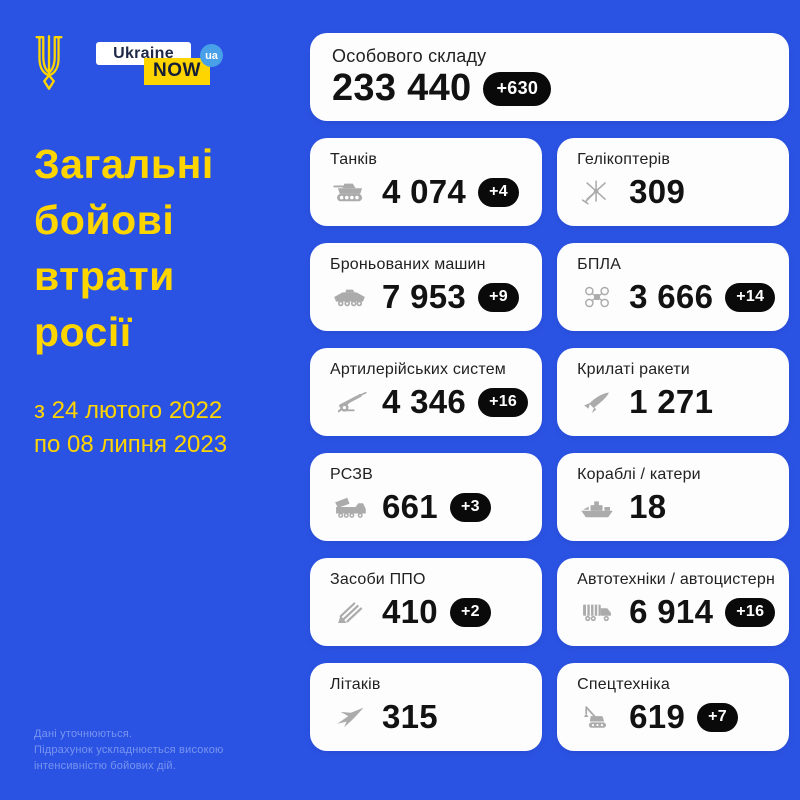  Describe the element at coordinates (676, 507) in the screenshot. I see `stat-row: 18` at that location.